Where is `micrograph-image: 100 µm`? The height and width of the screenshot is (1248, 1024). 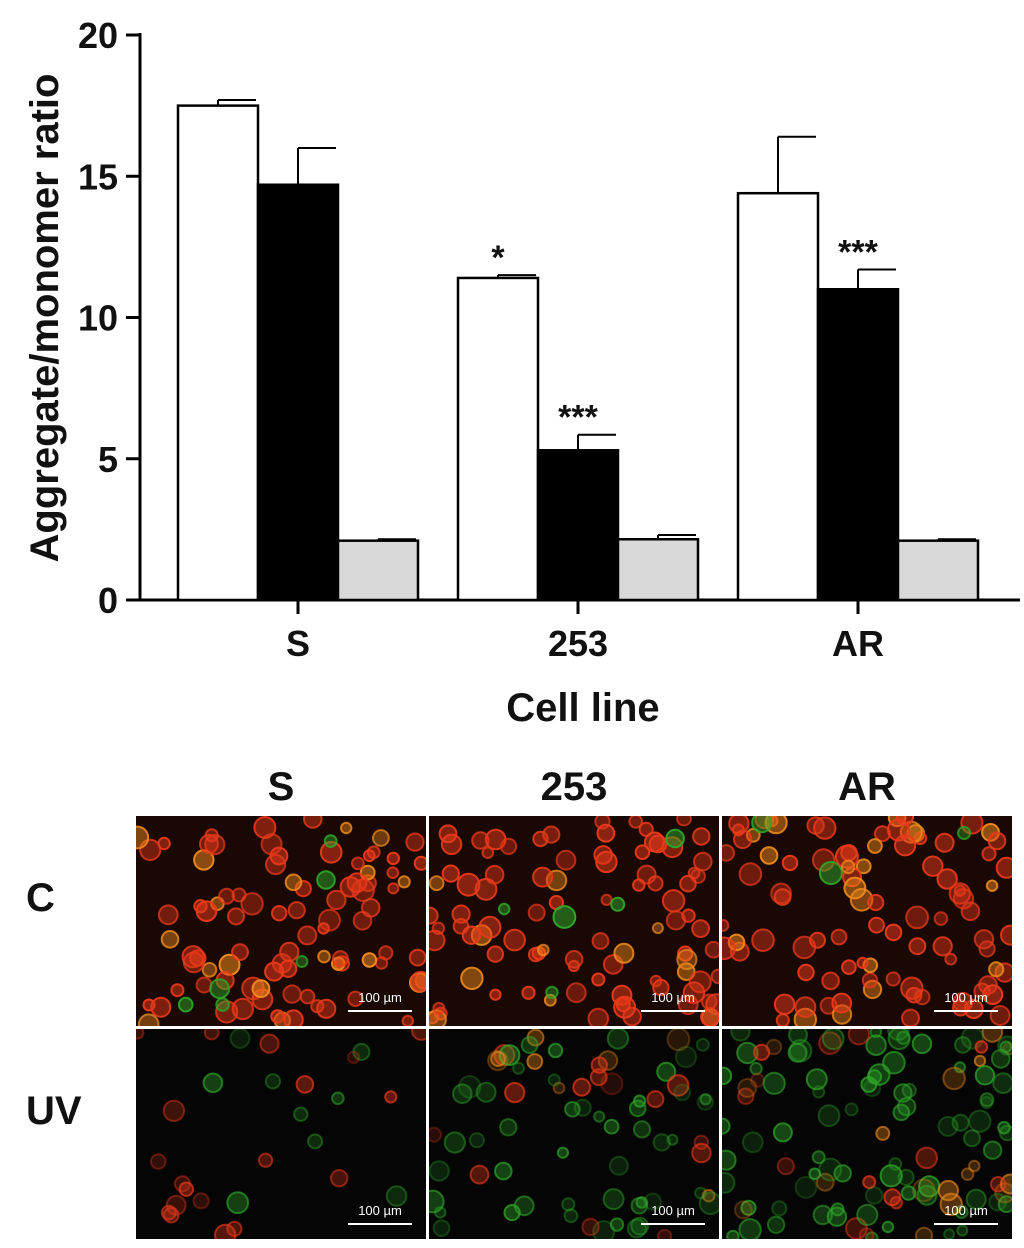 micrograph-image: 100 µm is located at coordinates (281, 1134).